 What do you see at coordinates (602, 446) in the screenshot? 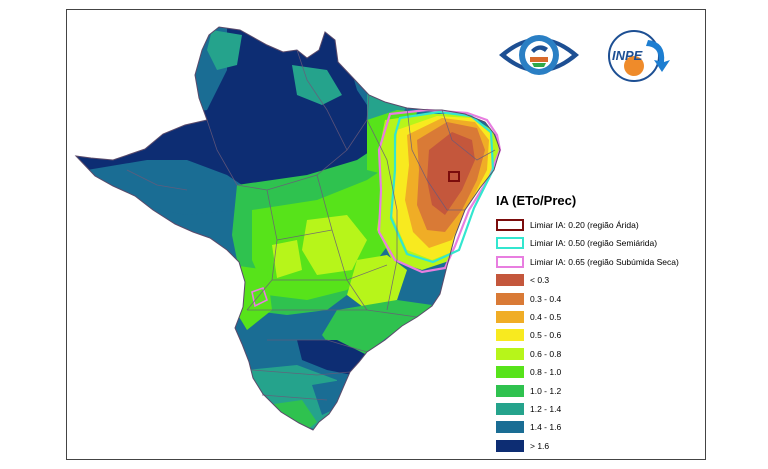
I see `legend-class-item: > 1.6` at bounding box center [602, 446].